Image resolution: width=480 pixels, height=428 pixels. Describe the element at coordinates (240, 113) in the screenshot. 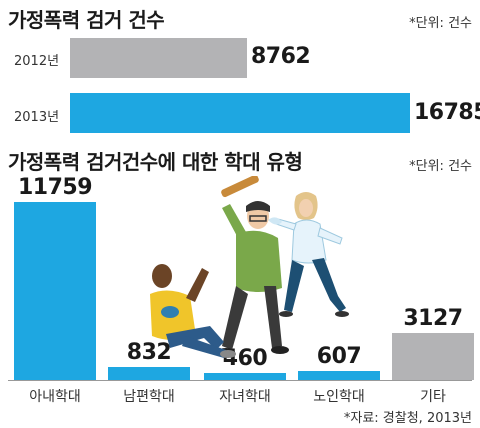

I see `chart1-bar-2013` at that location.